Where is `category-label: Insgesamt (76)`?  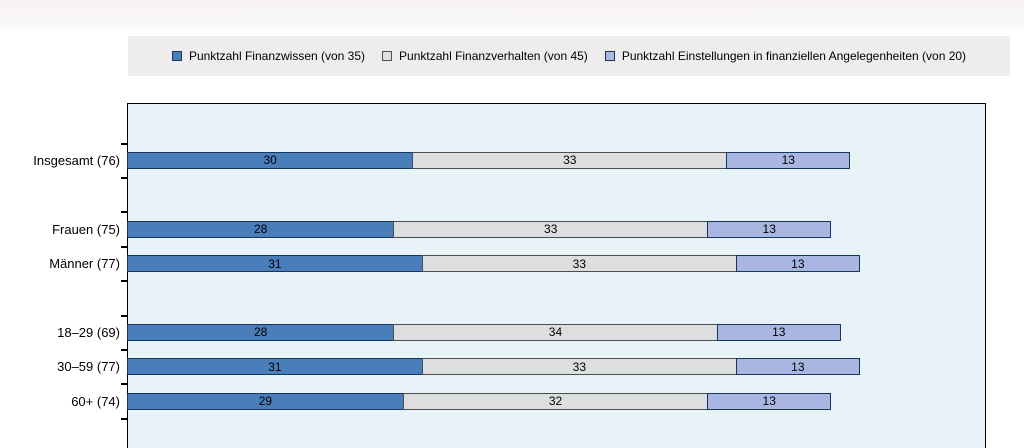 category-label: Insgesamt (76) is located at coordinates (76, 160).